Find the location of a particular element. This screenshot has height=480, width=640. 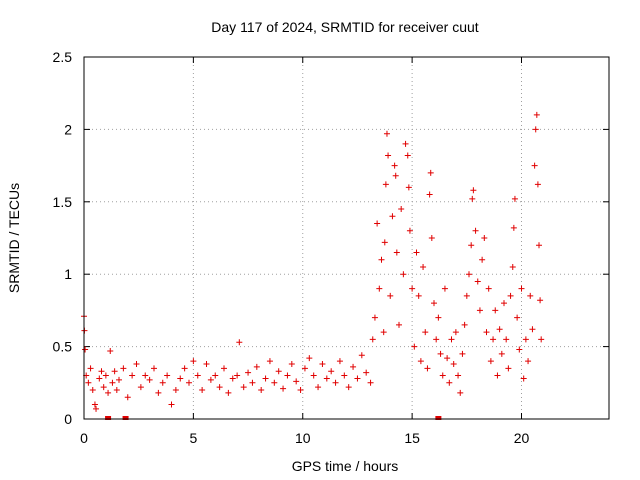

x-tick-label: 5 is located at coordinates (193, 438).